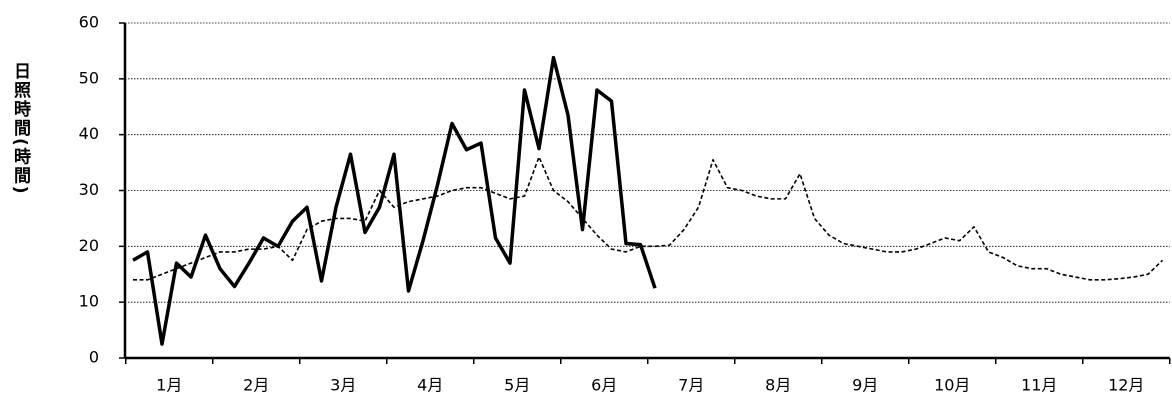 Image resolution: width=1172 pixels, height=399 pixels. I want to click on y-tick-label: 0, so click(94, 357).